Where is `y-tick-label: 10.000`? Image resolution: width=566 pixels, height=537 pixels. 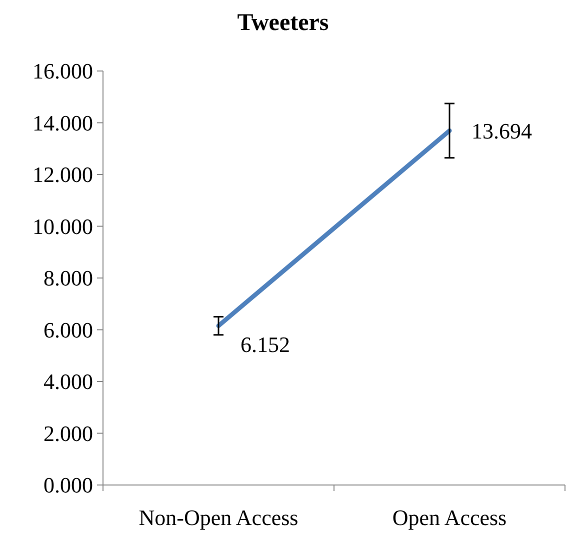
y-tick-label: 10.000 is located at coordinates (62, 226).